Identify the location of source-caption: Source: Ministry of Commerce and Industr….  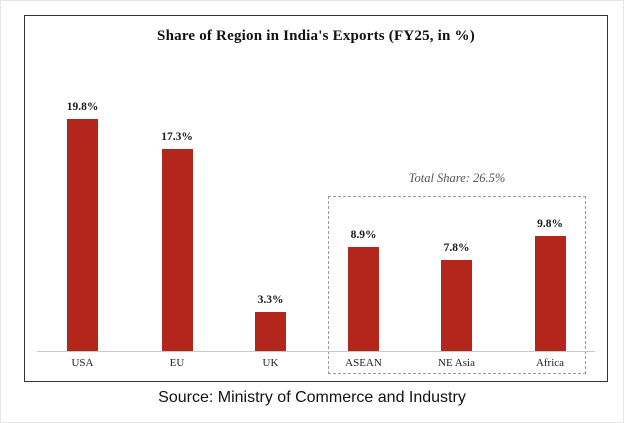
(312, 397).